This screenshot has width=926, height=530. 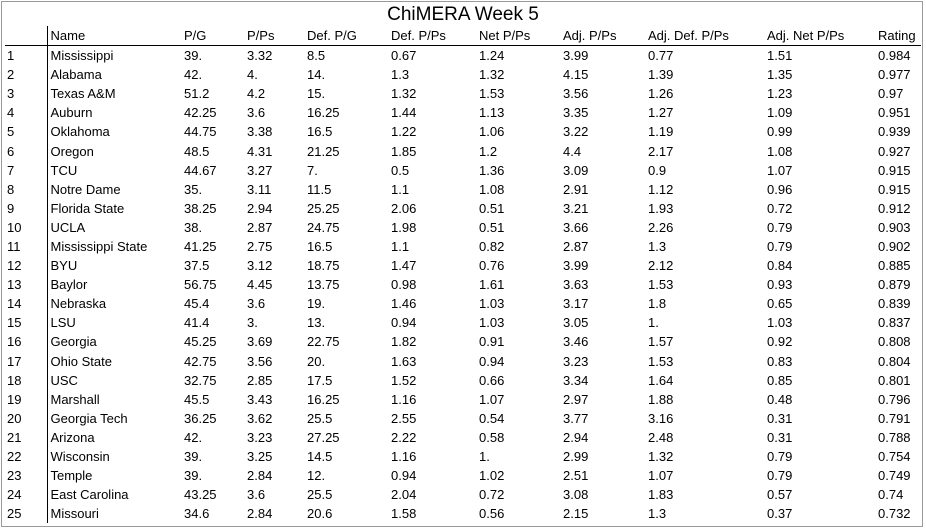 I want to click on cell-name: LSU, so click(x=63, y=323).